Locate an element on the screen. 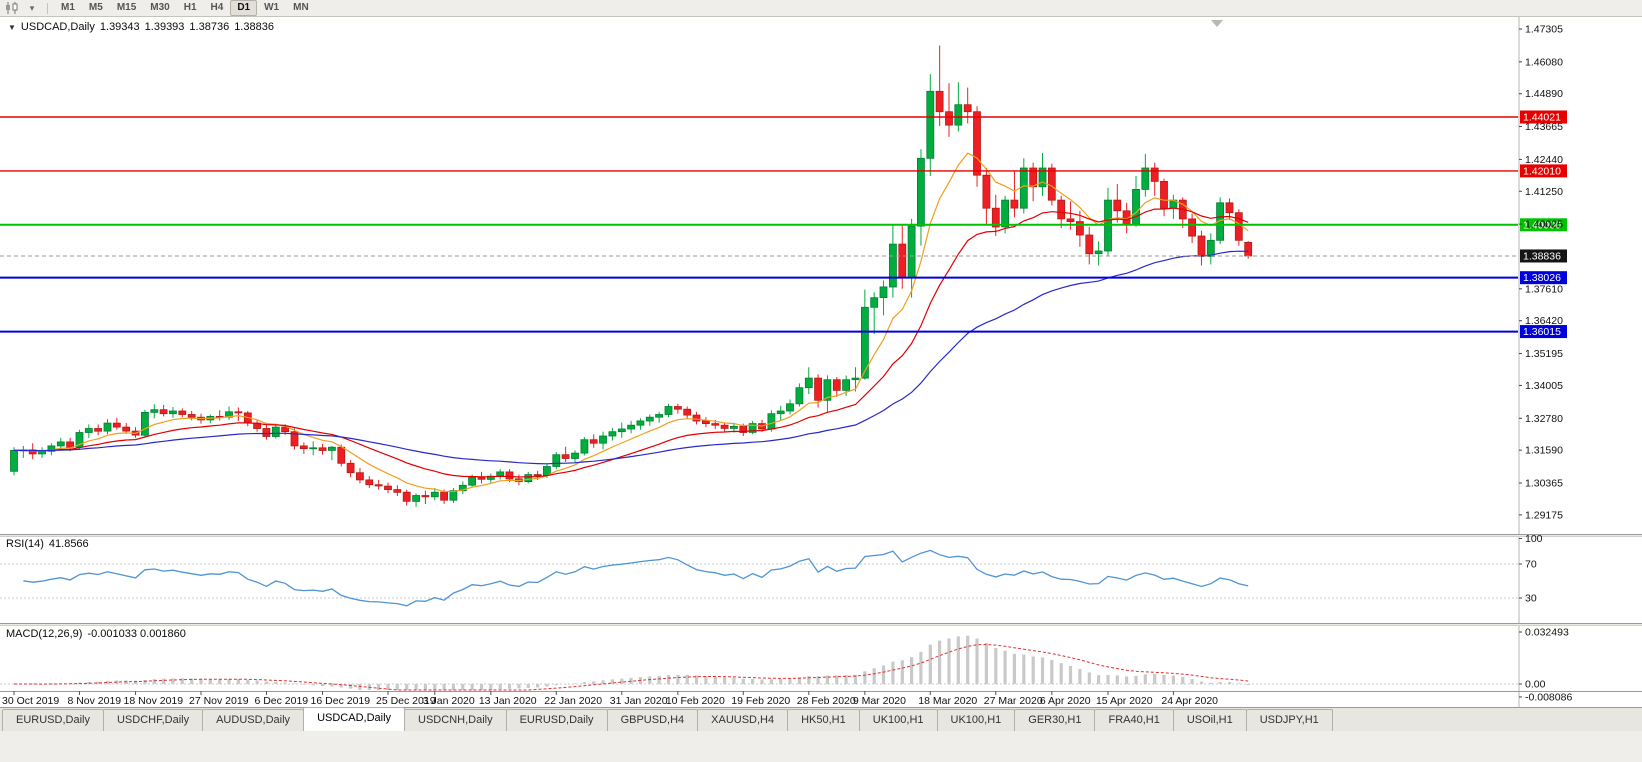 The width and height of the screenshot is (1642, 762). price-tick-label: 1.37610 is located at coordinates (1544, 289).